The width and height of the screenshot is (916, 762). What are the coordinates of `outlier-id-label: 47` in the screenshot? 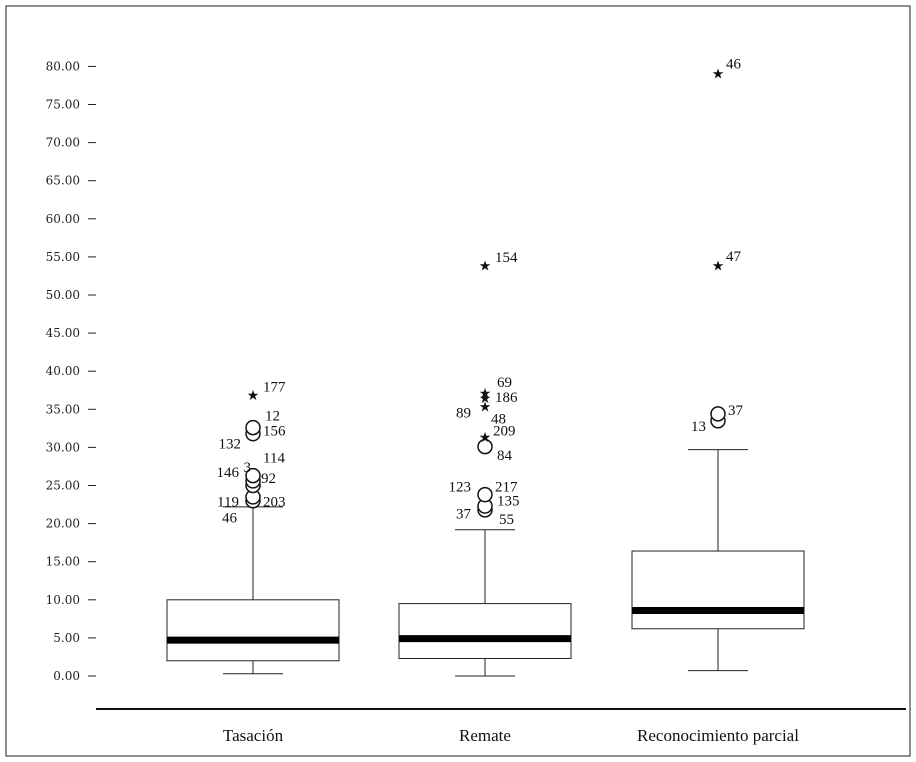 It's located at (734, 257).